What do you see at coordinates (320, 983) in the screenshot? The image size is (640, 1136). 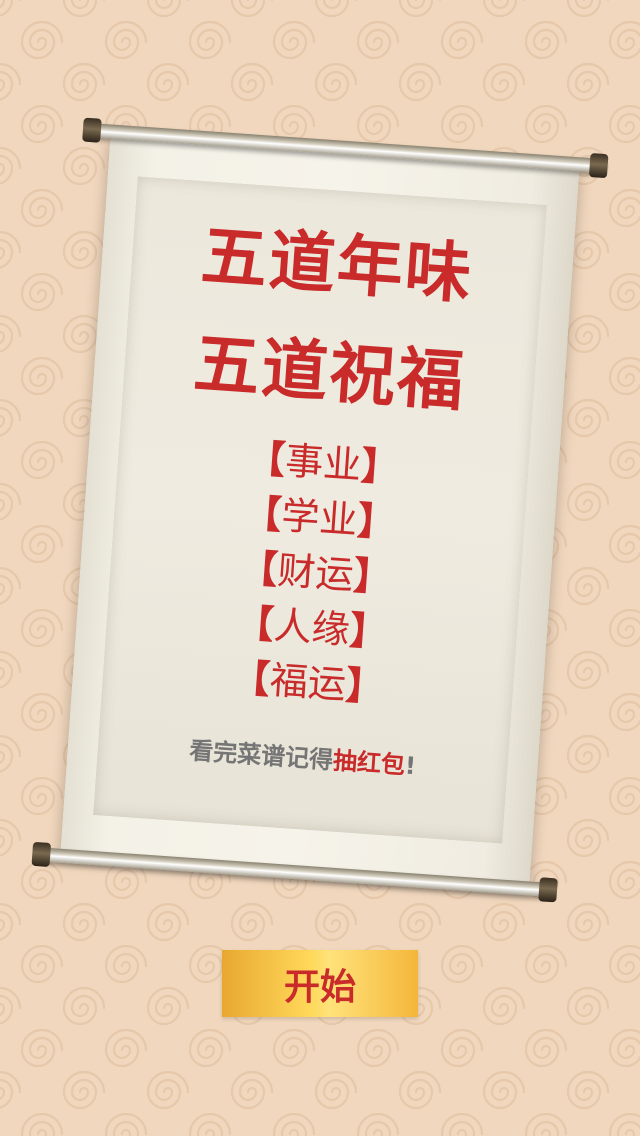 I see `start-button: 开始` at bounding box center [320, 983].